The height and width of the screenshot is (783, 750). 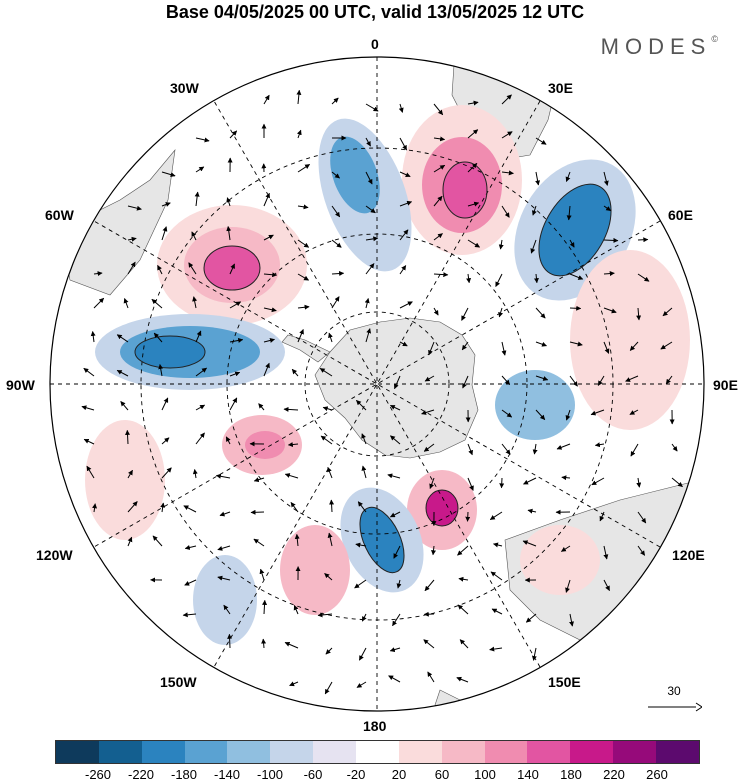 I want to click on colorbar-tick-label: -60, so click(x=313, y=774).